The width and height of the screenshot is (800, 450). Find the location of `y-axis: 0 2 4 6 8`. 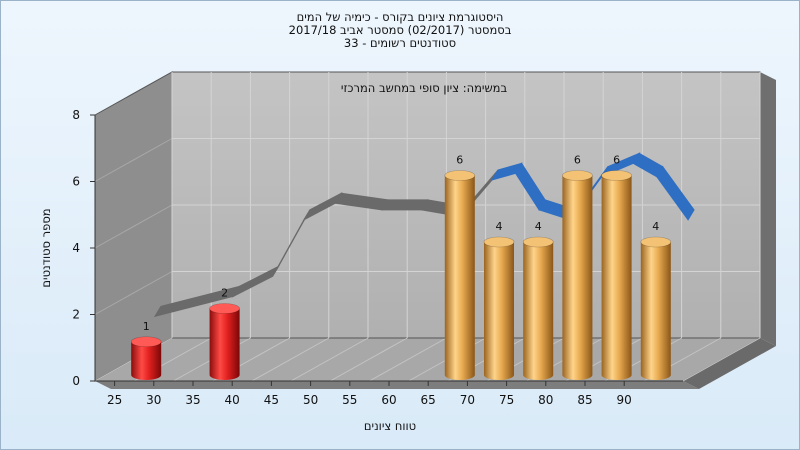

y-axis: 0 2 4 6 8 is located at coordinates (84, 248).